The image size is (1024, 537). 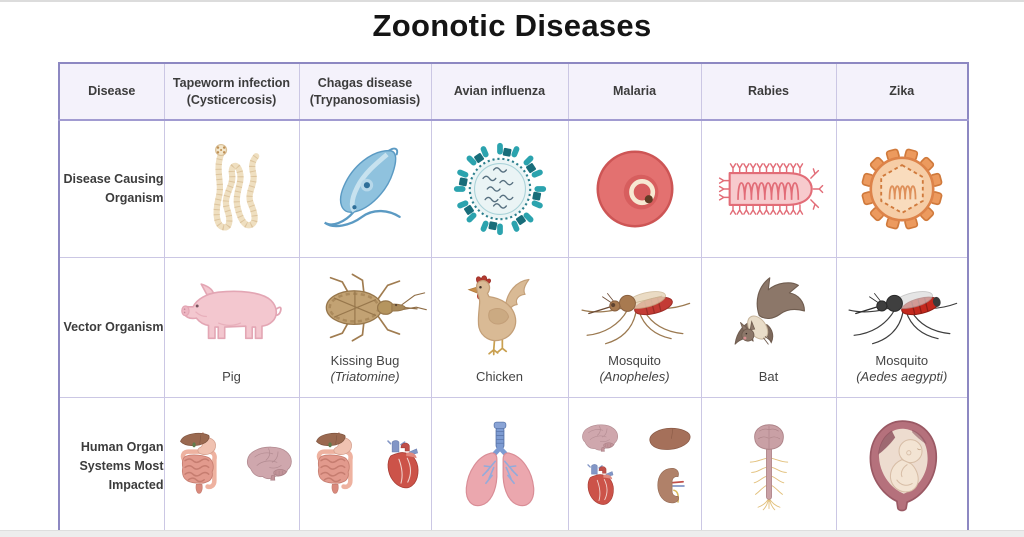 I want to click on vector-caption: Bat, so click(x=769, y=377).